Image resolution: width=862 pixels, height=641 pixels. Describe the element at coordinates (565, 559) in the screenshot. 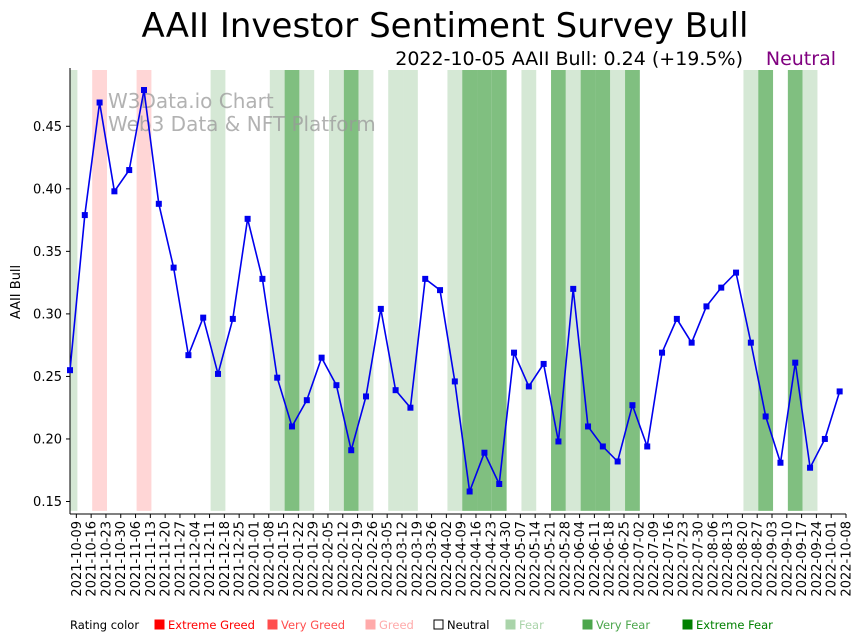

I see `x-tick-label: 2022-05-28` at that location.